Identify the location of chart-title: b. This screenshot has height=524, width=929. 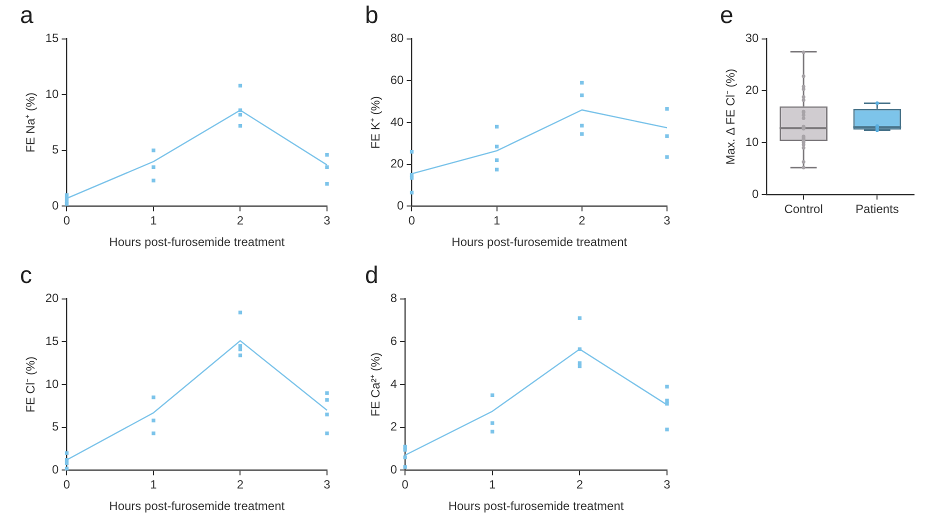
(371, 16).